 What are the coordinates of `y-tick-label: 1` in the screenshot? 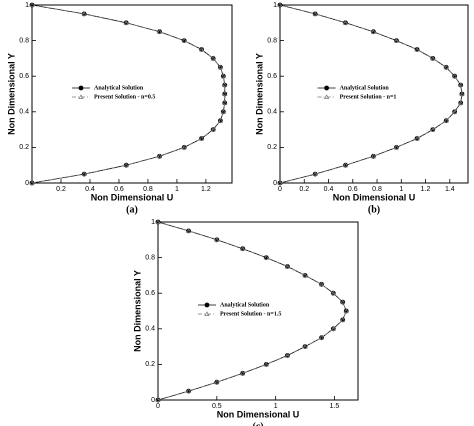 It's located at (153, 222).